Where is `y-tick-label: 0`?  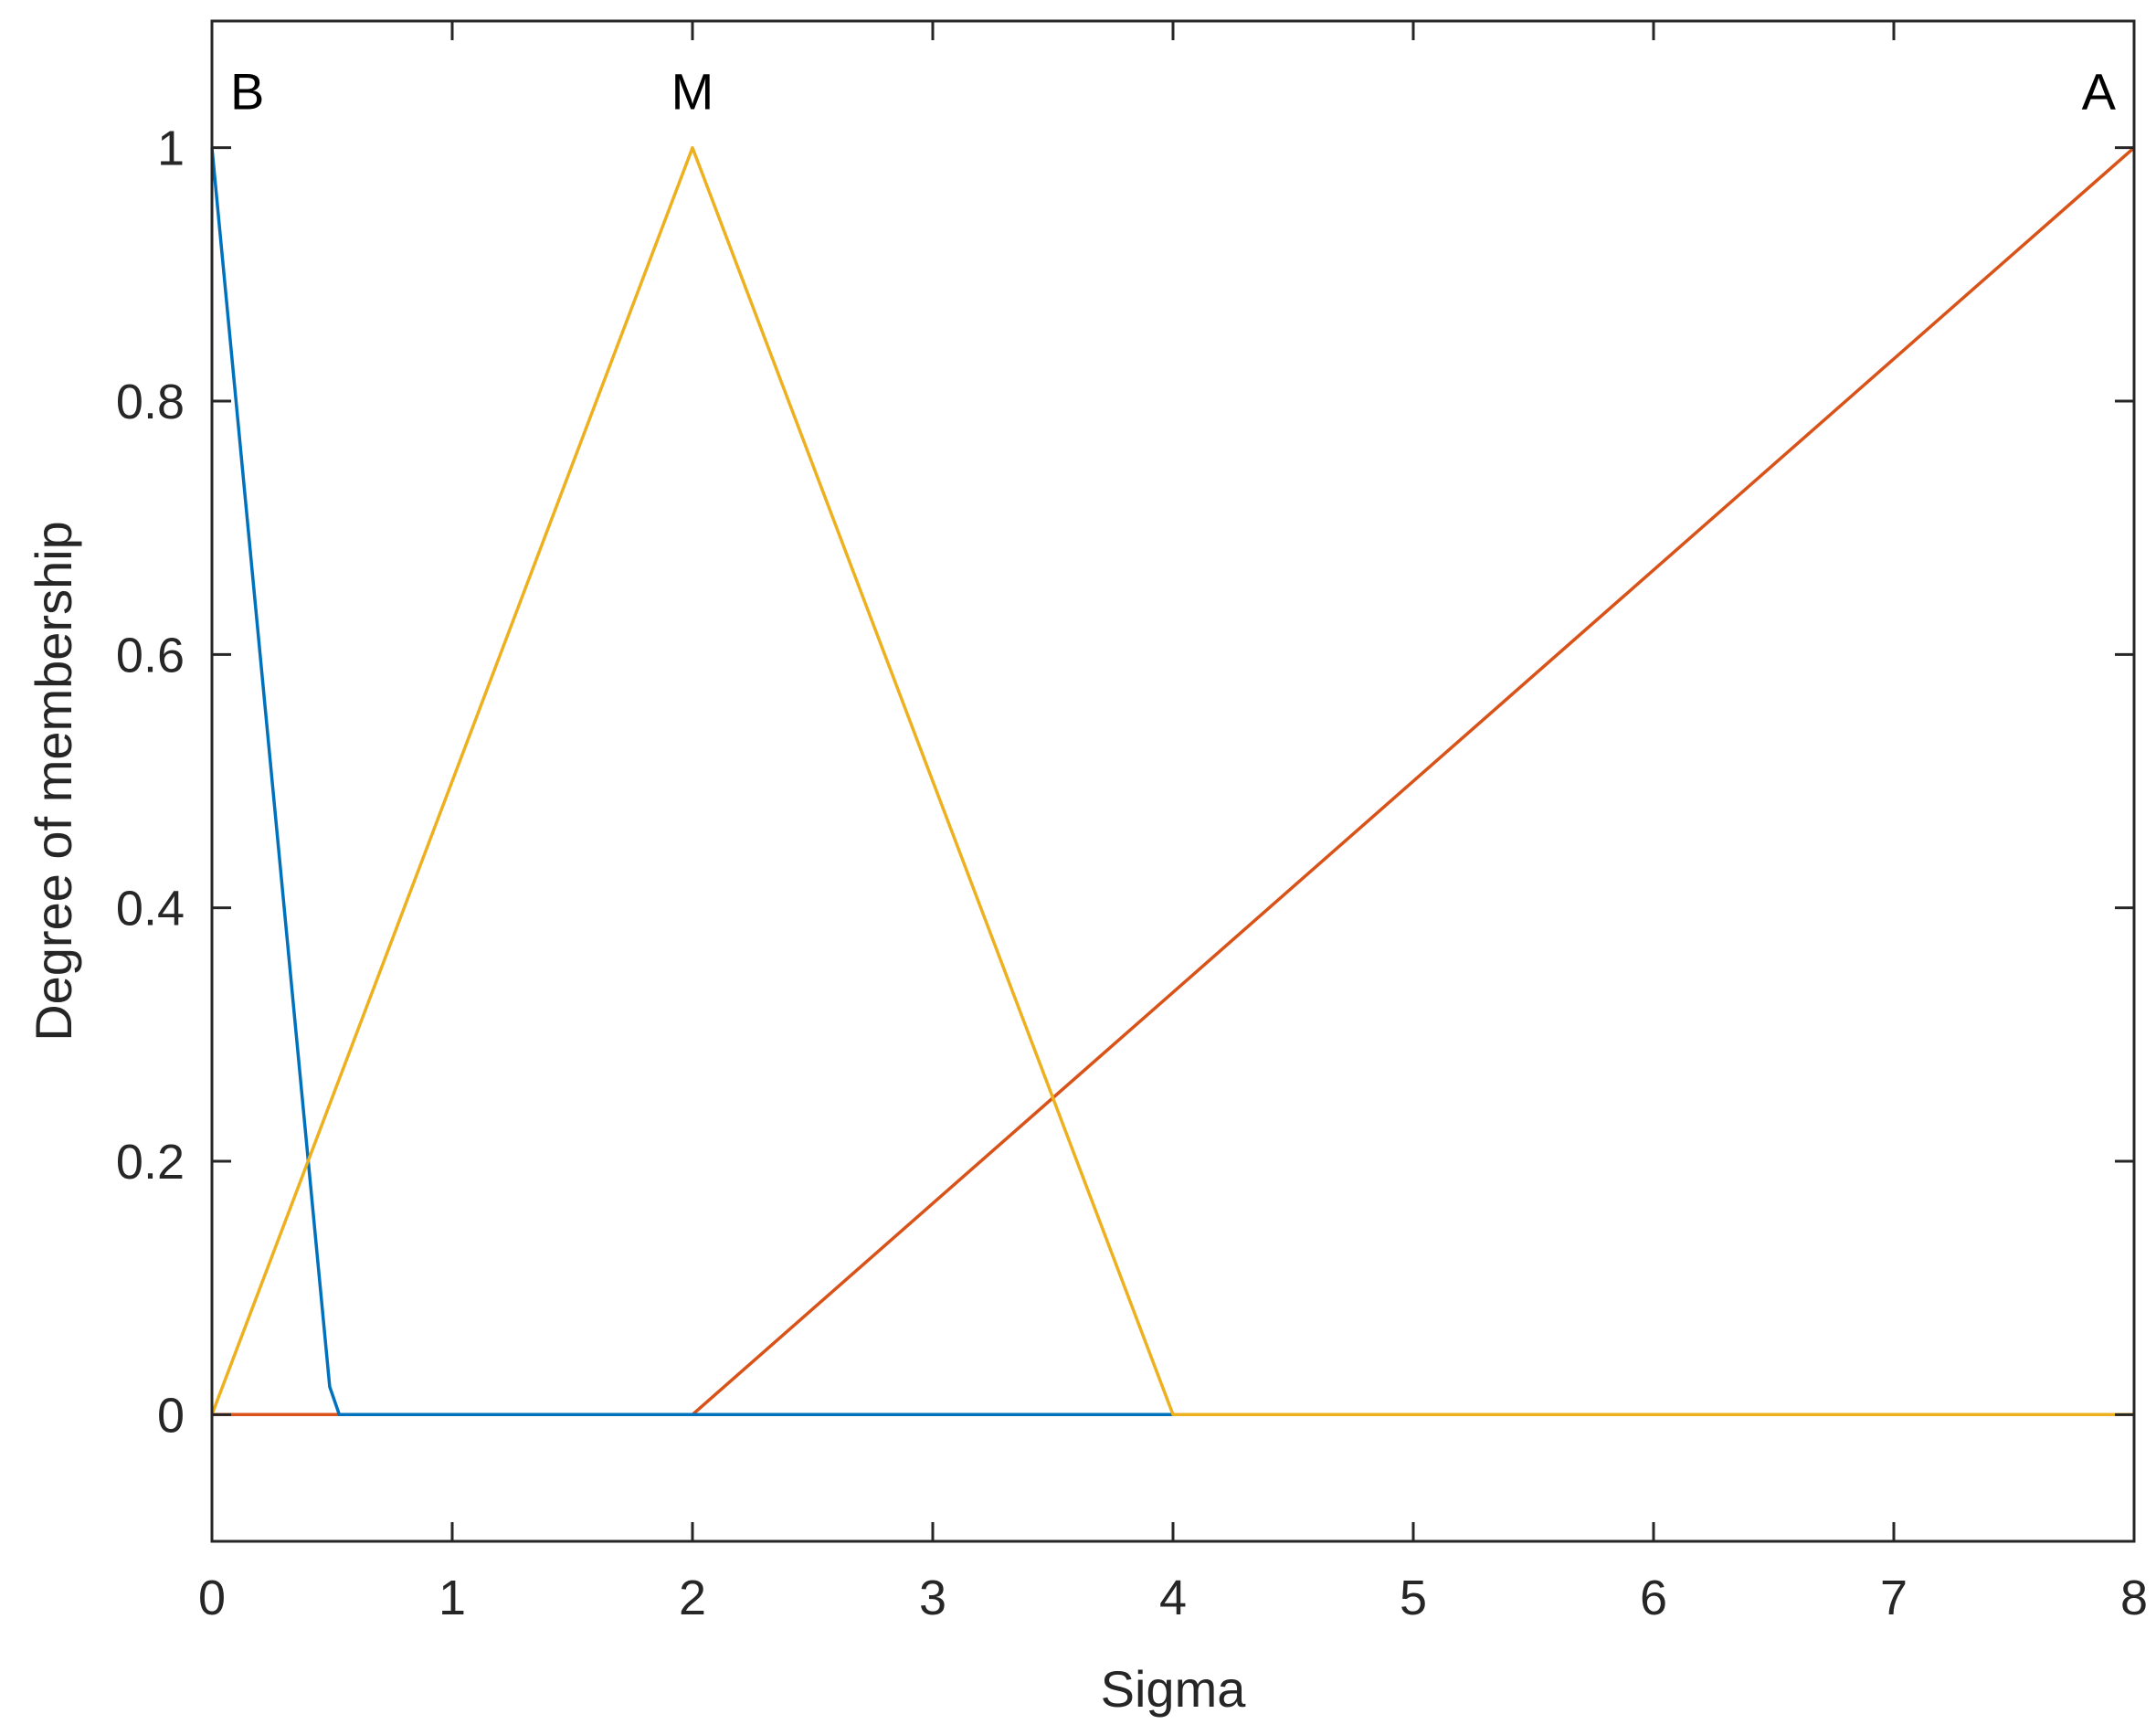 y-tick-label: 0 is located at coordinates (171, 1416).